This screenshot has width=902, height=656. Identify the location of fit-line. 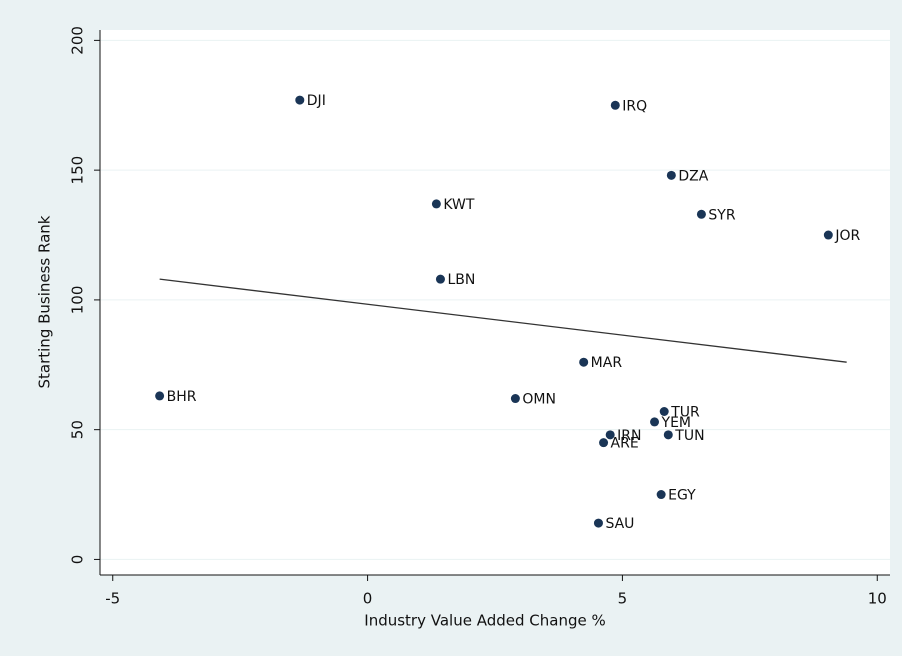
(503, 320).